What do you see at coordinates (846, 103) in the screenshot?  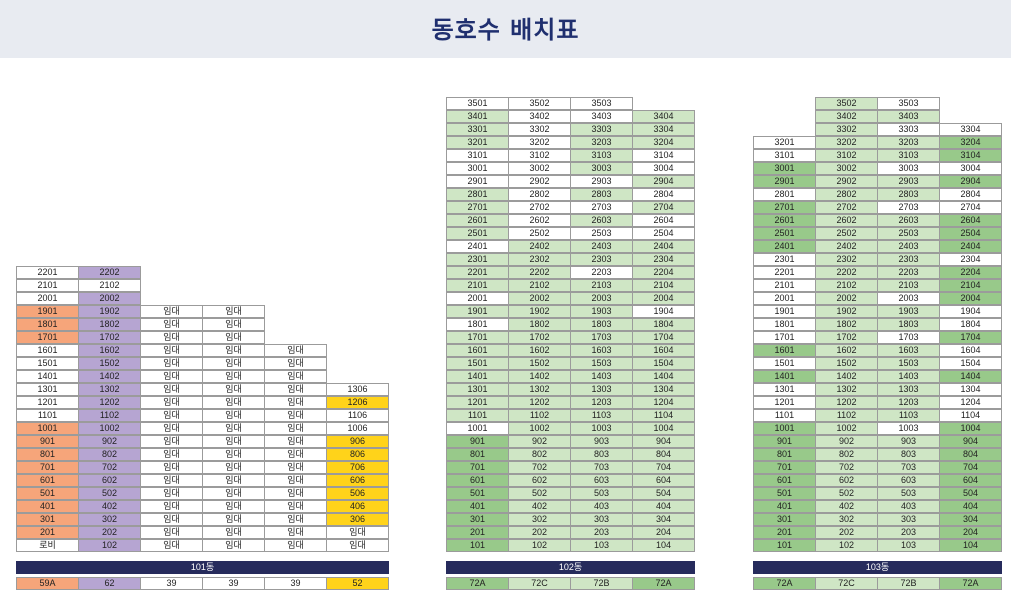 I see `unit-cell: 3502` at bounding box center [846, 103].